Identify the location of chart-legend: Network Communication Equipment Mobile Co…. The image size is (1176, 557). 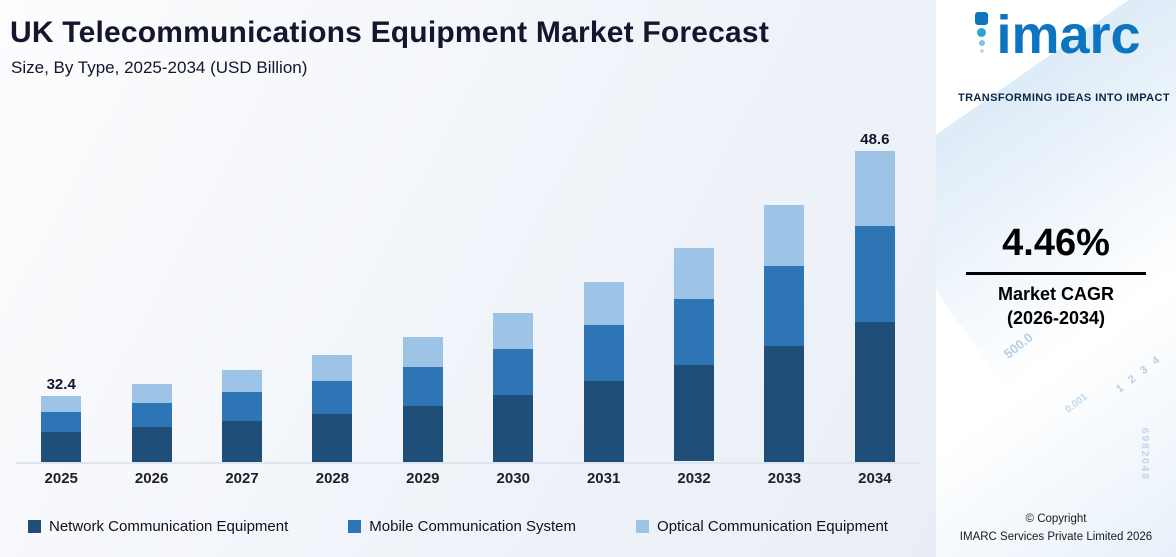
(458, 526).